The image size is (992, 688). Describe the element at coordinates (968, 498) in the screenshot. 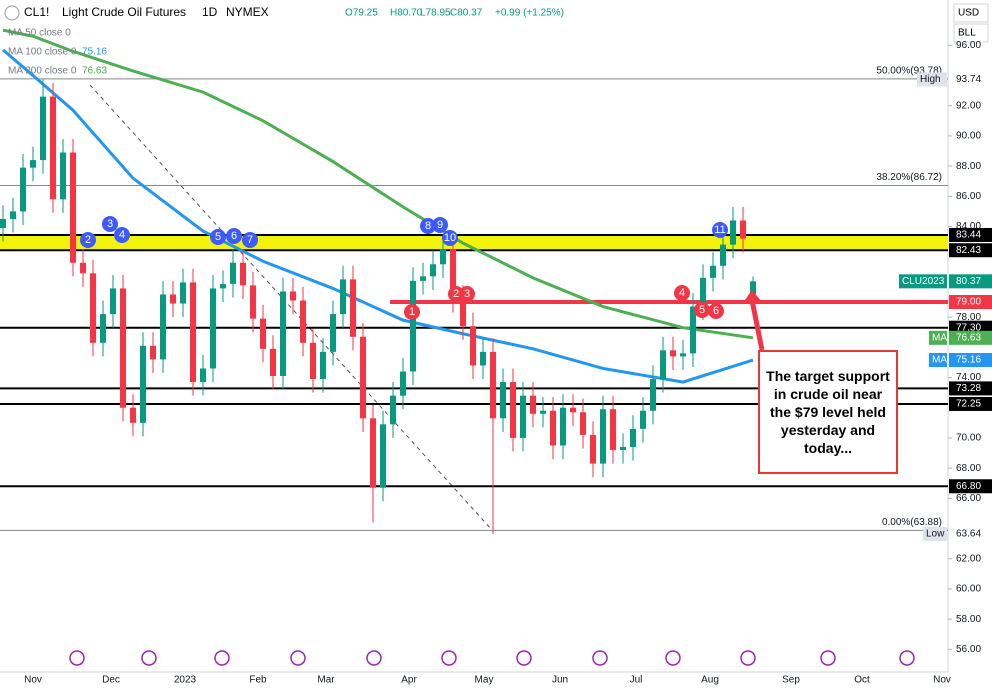

I see `y-tick-label: 66.00` at that location.